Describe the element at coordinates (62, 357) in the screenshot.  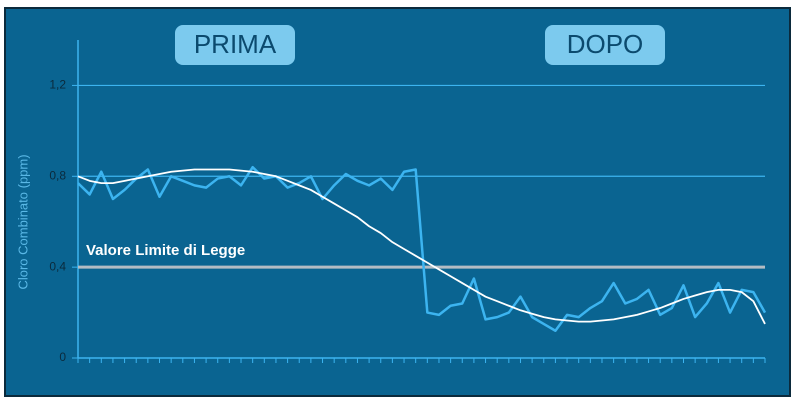
I see `y-tick-label: 0` at that location.